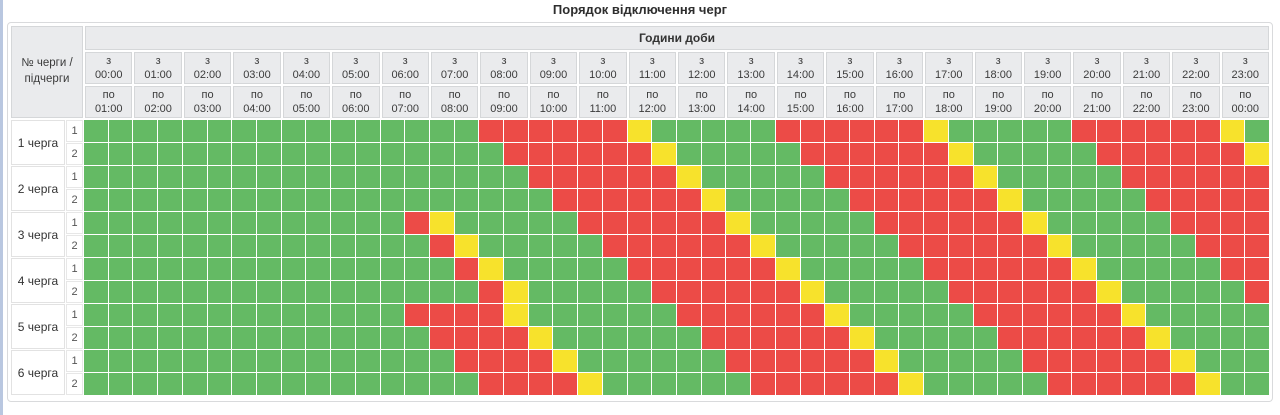 Image resolution: width=1280 pixels, height=415 pixels. Describe the element at coordinates (74, 154) in the screenshot. I see `subqueue-number: 2` at that location.